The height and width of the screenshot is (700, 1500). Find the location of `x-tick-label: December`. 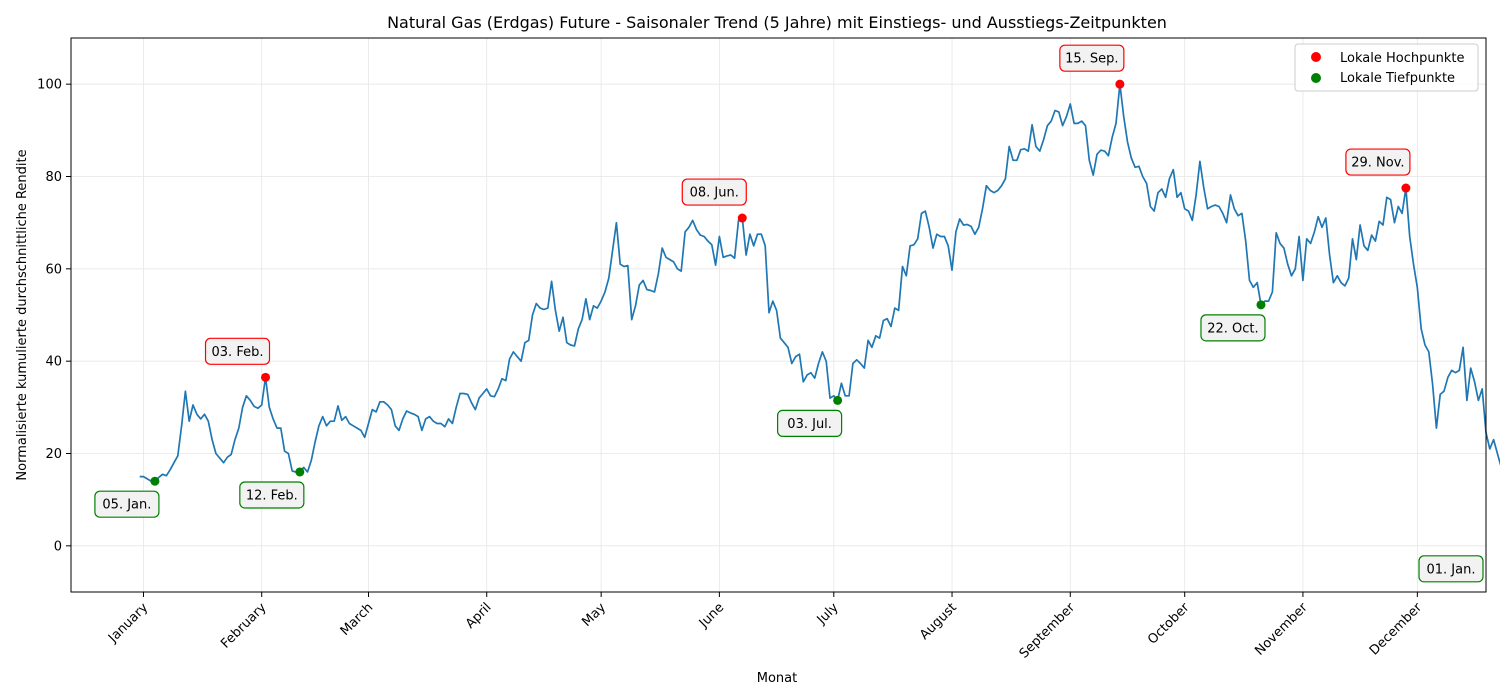

x-tick-label: December is located at coordinates (1396, 629).